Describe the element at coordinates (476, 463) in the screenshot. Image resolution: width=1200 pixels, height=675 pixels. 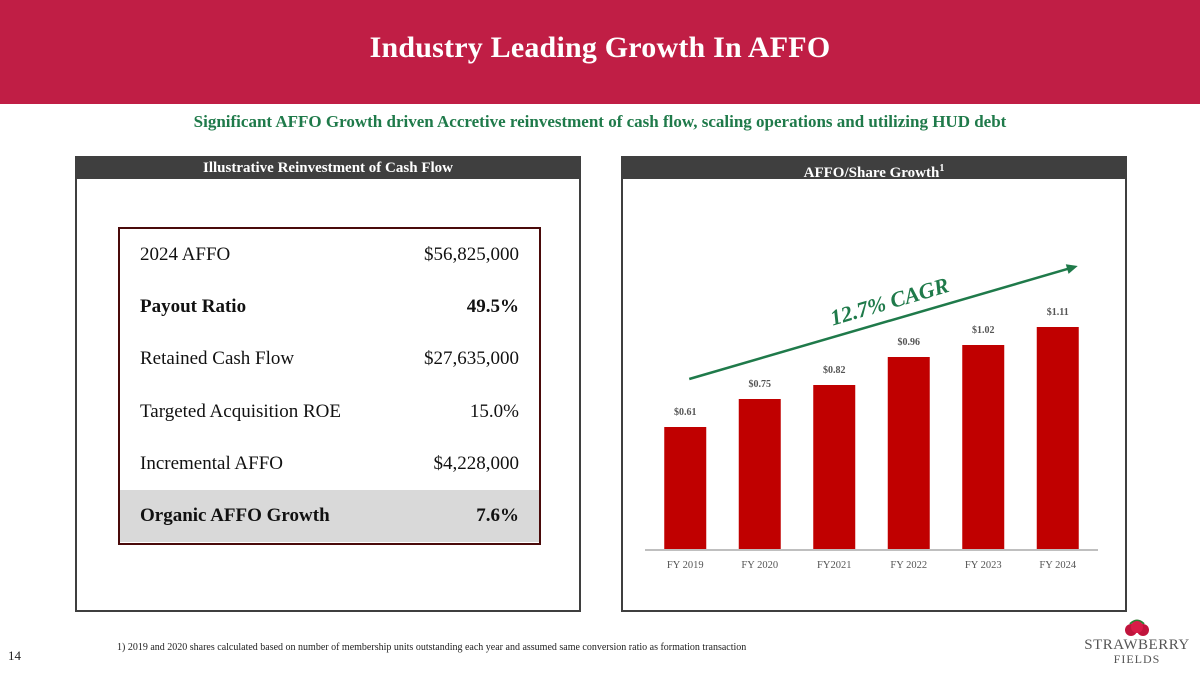
I see `metric-value: $4,228,000` at that location.